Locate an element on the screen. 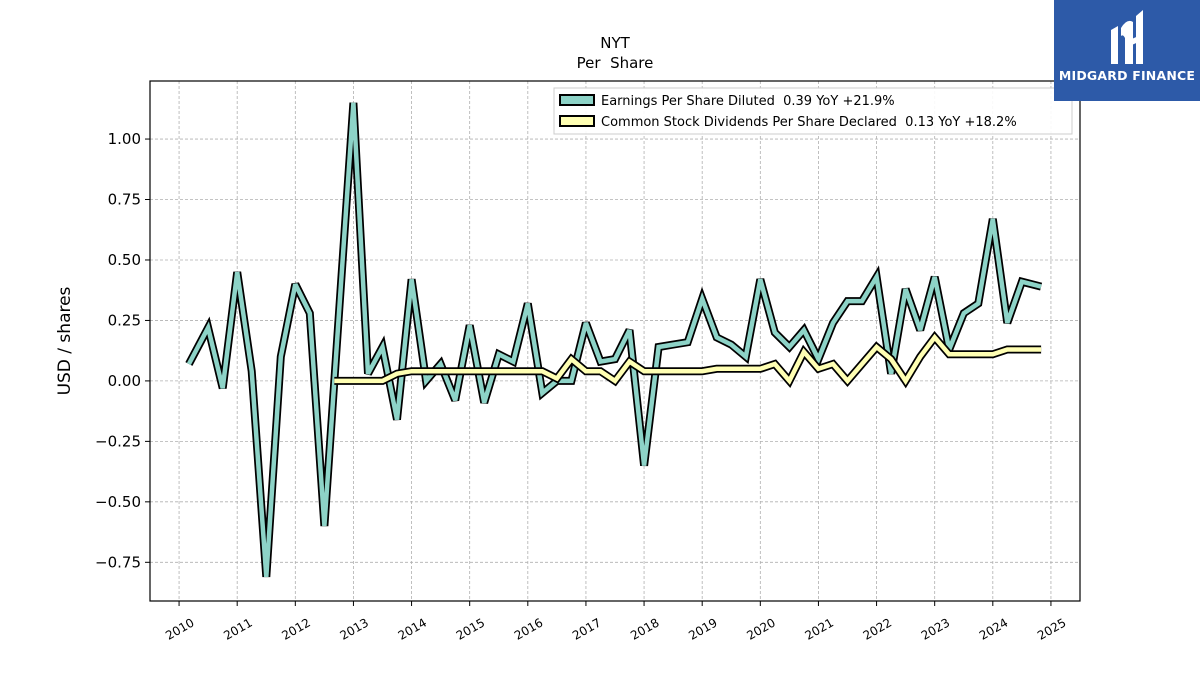  x-tick-label: 2020 is located at coordinates (760, 628).